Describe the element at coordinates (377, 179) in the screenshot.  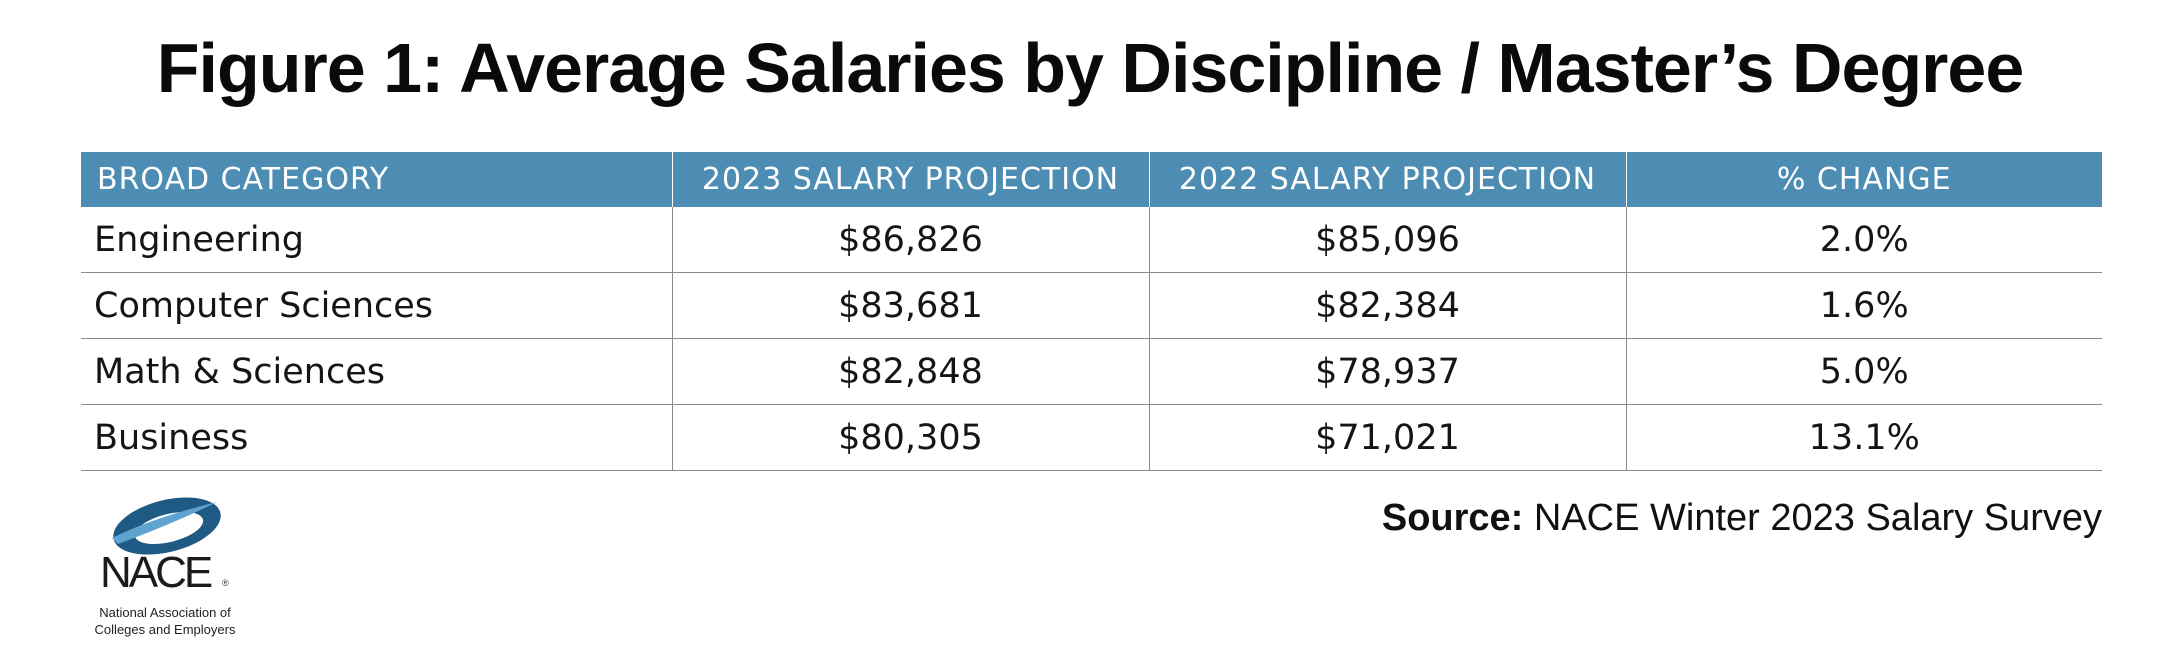
I see `column-header-broad-category: BROAD CATEGORY` at that location.